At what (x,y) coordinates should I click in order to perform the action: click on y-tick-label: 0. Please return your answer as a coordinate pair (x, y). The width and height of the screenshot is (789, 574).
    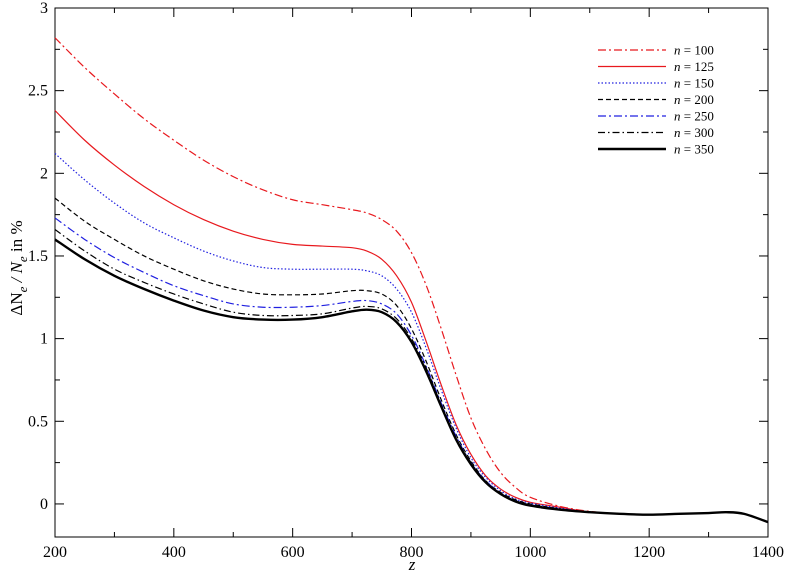
    Looking at the image, I should click on (44, 504).